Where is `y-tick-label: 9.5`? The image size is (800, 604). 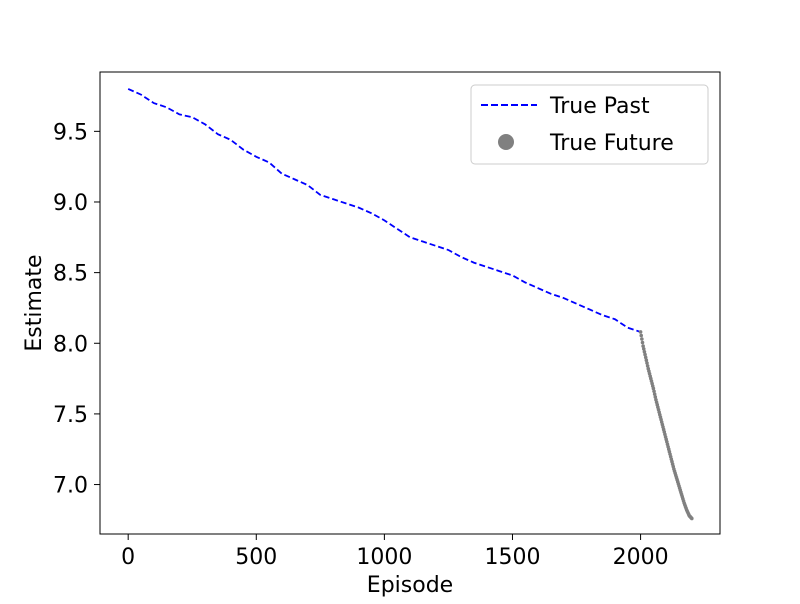
y-tick-label: 9.5 is located at coordinates (70, 132).